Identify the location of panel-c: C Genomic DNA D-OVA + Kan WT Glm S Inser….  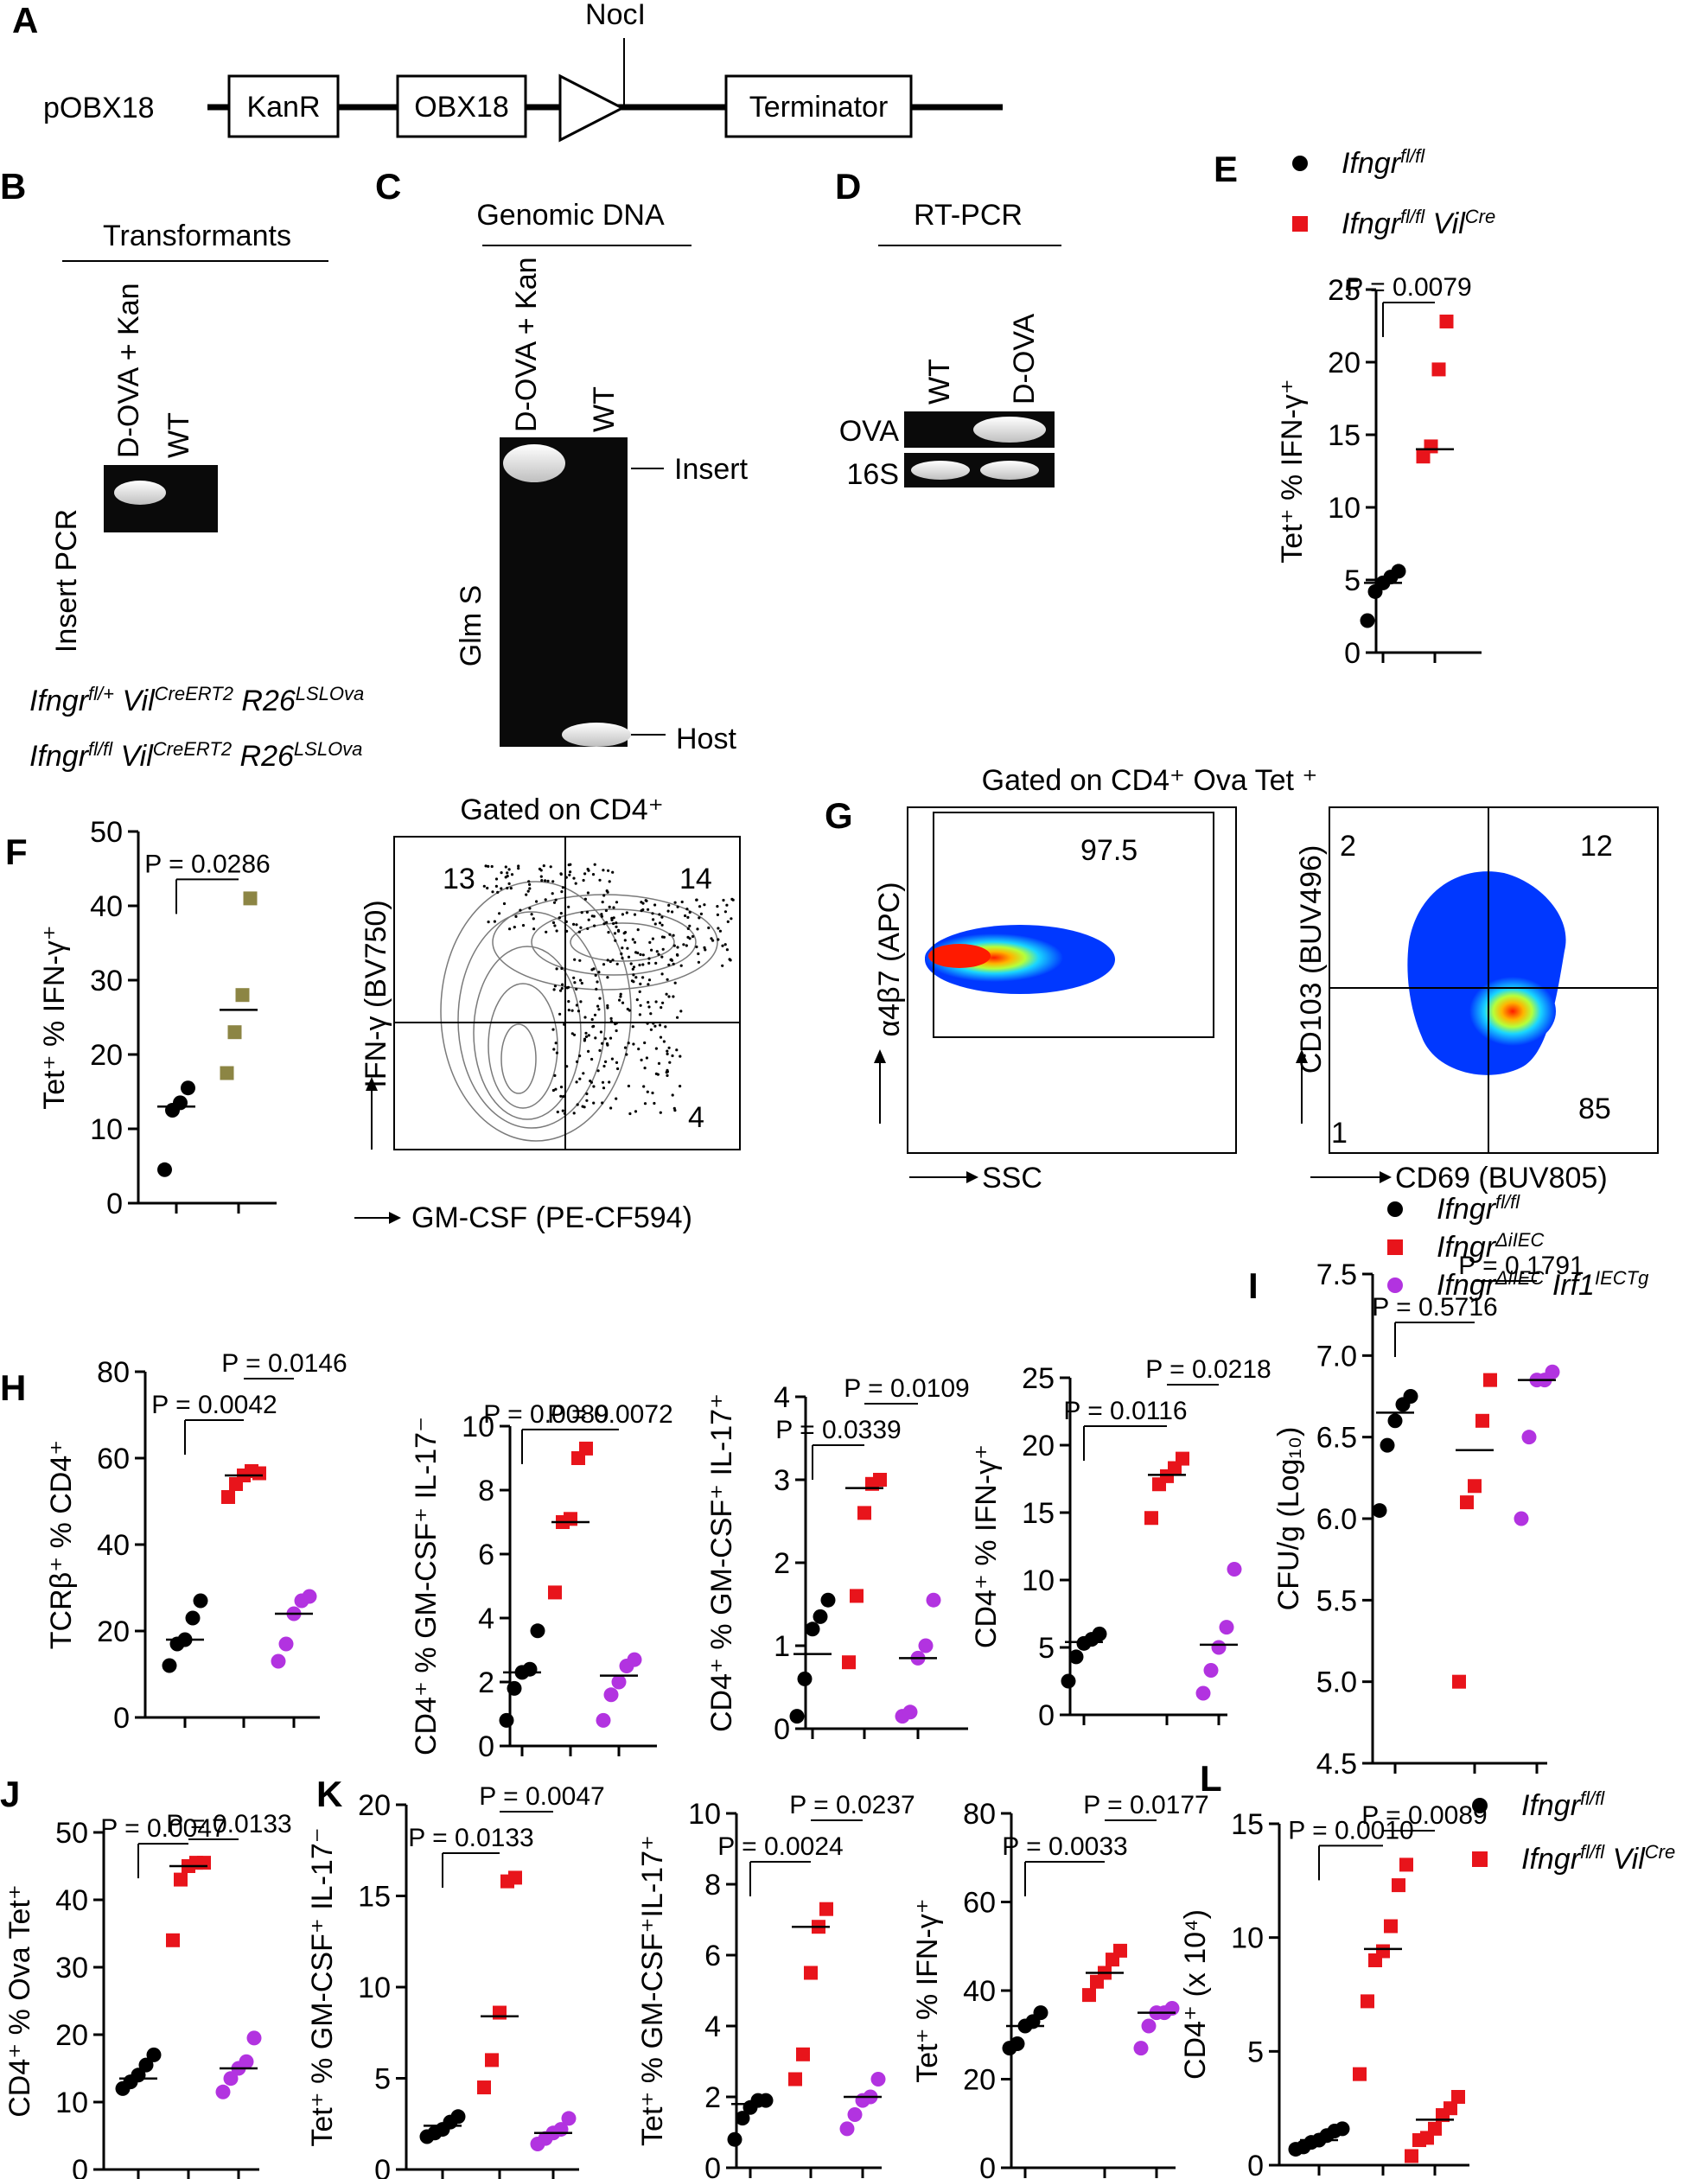
(562, 460).